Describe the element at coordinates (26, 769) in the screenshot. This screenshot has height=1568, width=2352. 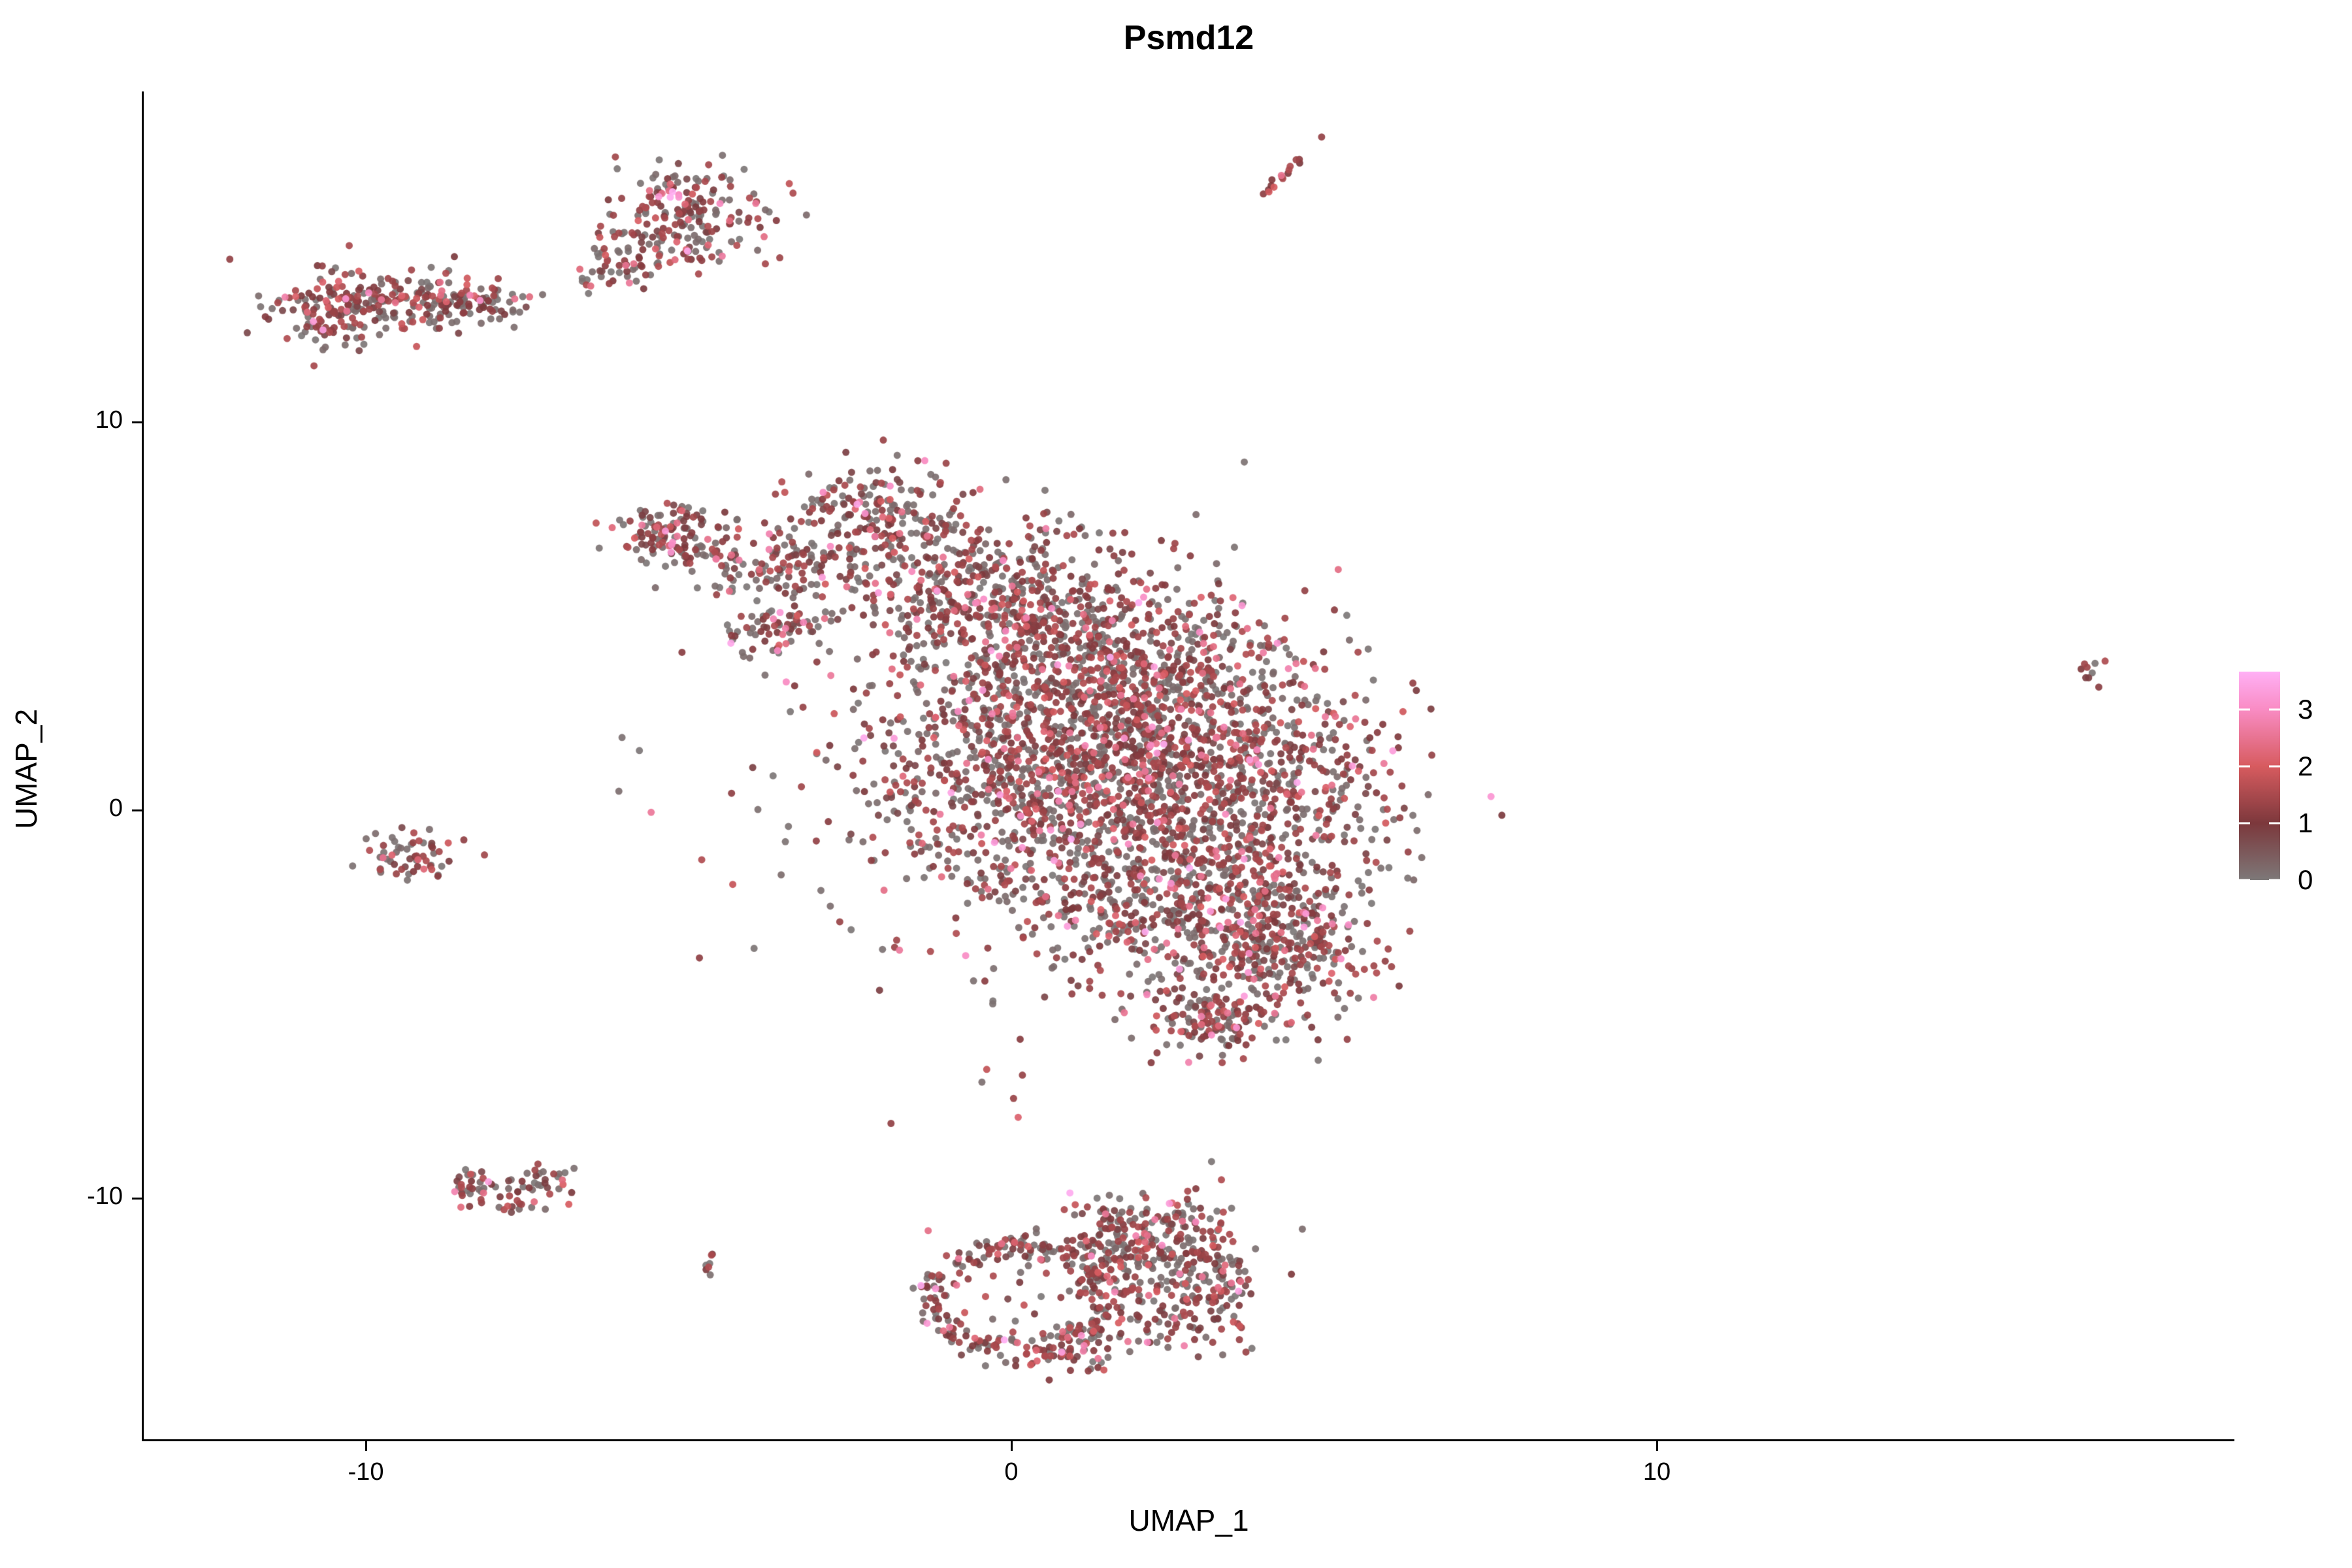
I see `y-axis-title: UMAP_2` at that location.